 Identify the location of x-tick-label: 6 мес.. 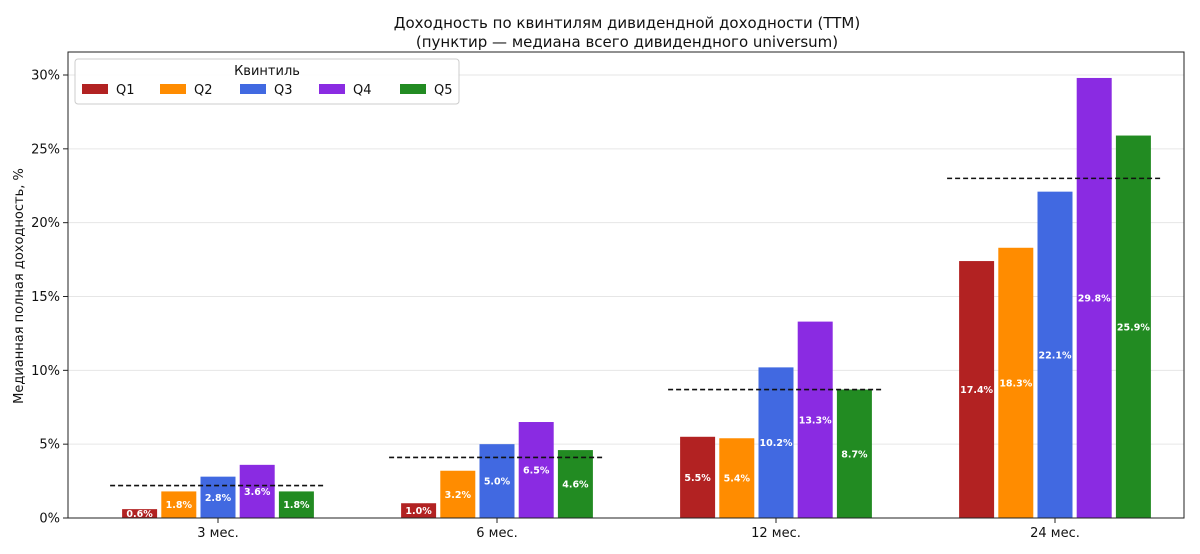
(497, 533).